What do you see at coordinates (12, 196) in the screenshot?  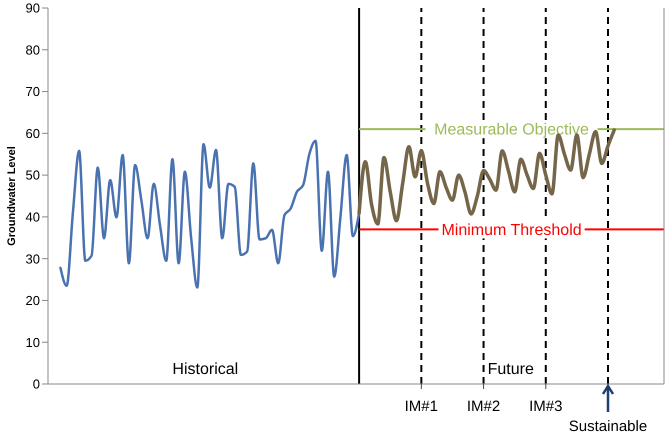 I see `y-axis-title: Groundwater Level` at bounding box center [12, 196].